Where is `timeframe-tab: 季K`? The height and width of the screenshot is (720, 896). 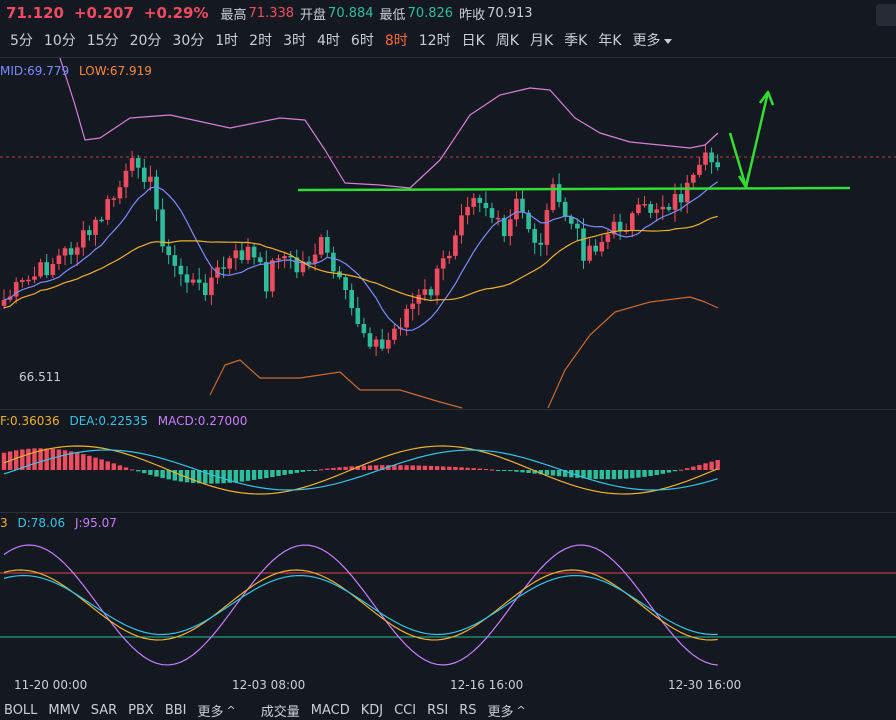
timeframe-tab: 季K is located at coordinates (576, 41).